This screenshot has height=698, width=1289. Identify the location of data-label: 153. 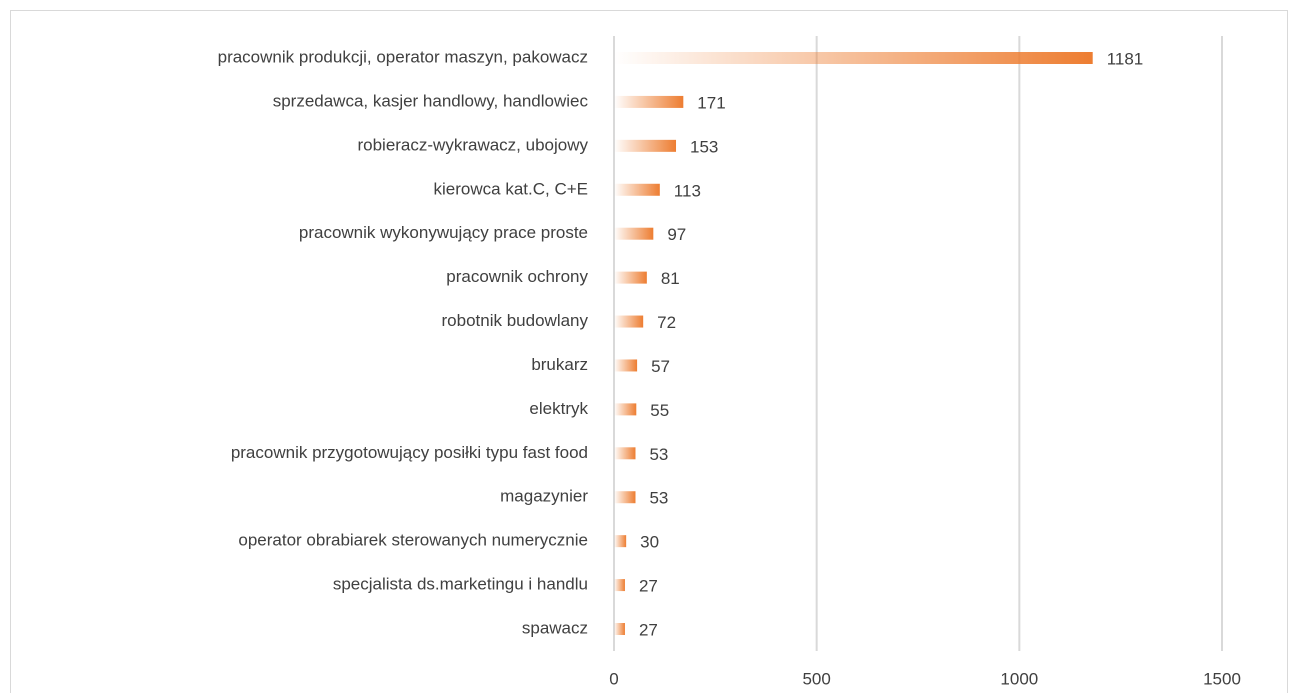
(704, 146).